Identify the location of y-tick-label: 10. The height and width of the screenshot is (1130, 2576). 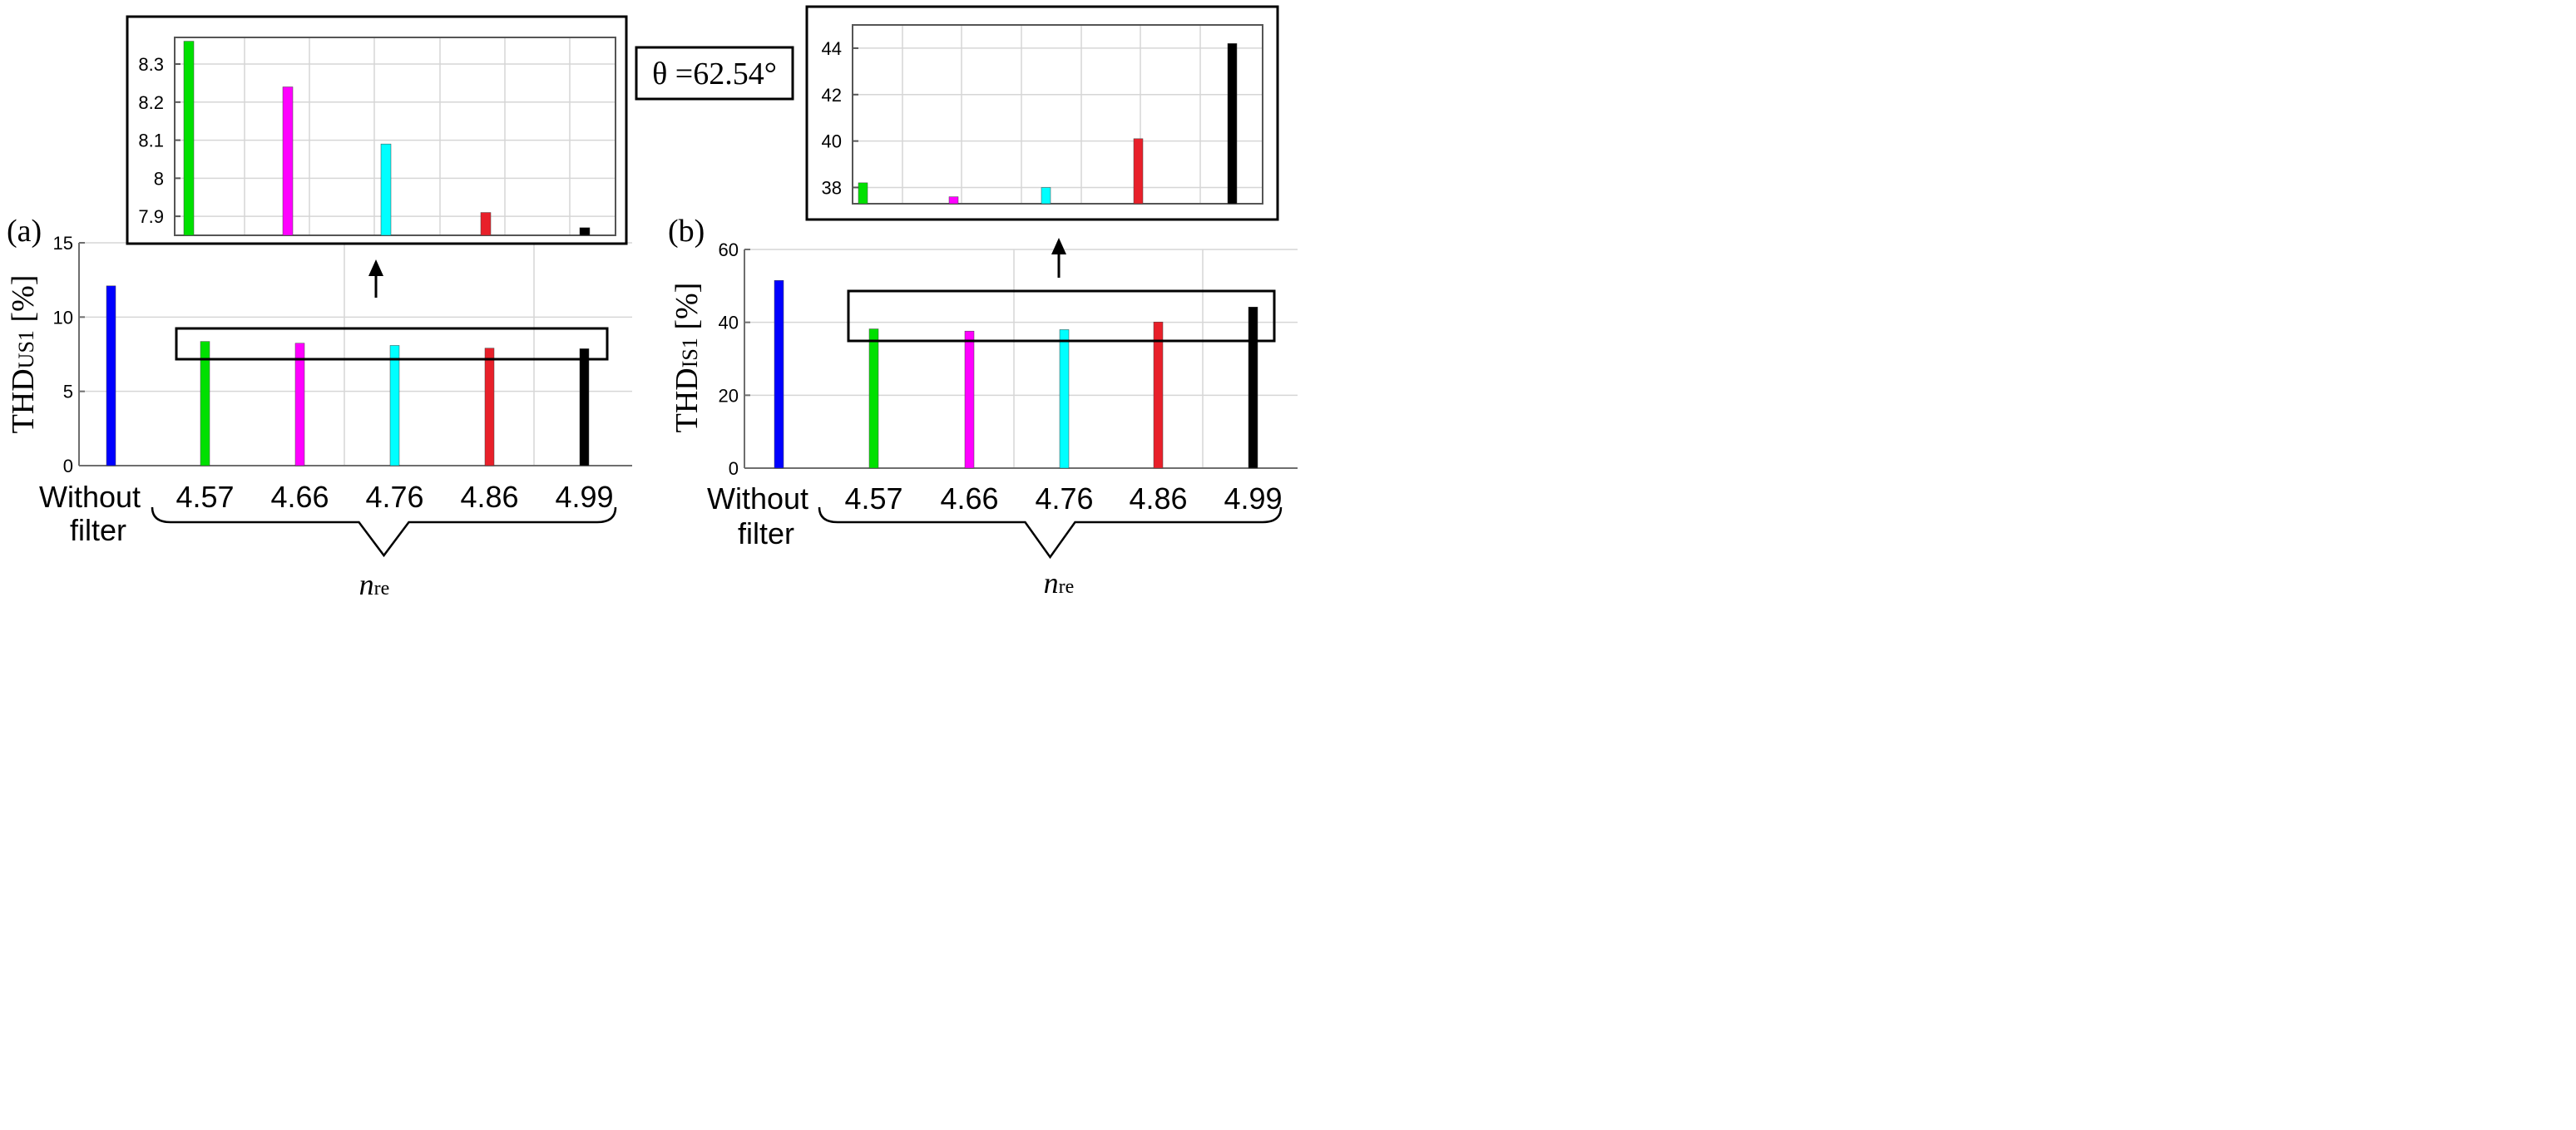
(63, 317).